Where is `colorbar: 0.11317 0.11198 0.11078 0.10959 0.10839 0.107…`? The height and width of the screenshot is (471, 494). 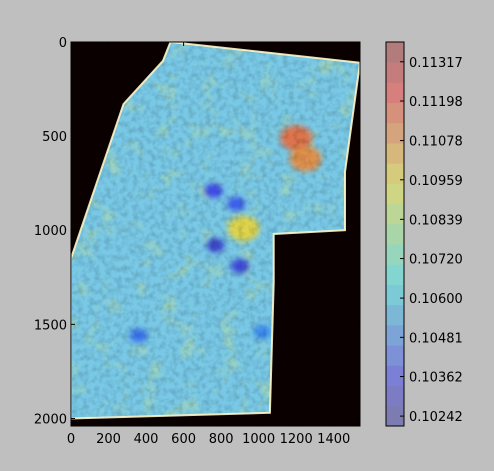
colorbar: 0.11317 0.11198 0.11078 0.10959 0.10839 0.107… is located at coordinates (424, 234).